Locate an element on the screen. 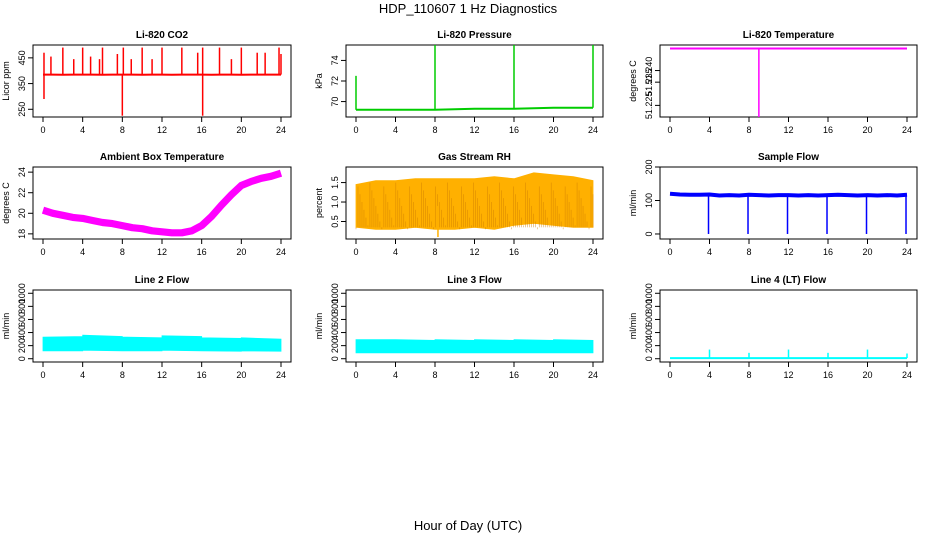 Image resolution: width=936 pixels, height=540 pixels. y-tick-label: 600 is located at coordinates (649, 319).